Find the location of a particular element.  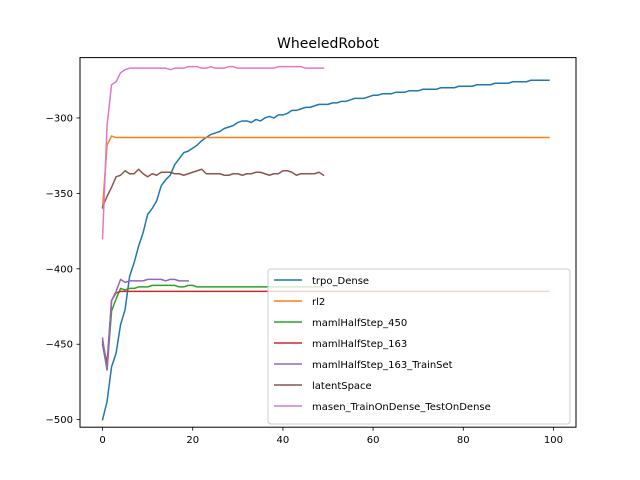

y-tick-label: −450 is located at coordinates (59, 345).